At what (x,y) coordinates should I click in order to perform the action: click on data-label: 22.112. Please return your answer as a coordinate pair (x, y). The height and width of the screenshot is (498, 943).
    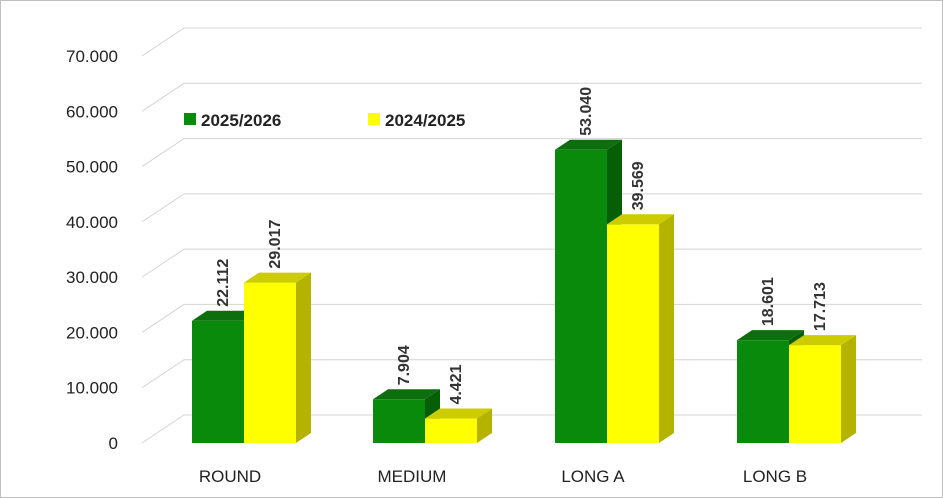
    Looking at the image, I should click on (223, 283).